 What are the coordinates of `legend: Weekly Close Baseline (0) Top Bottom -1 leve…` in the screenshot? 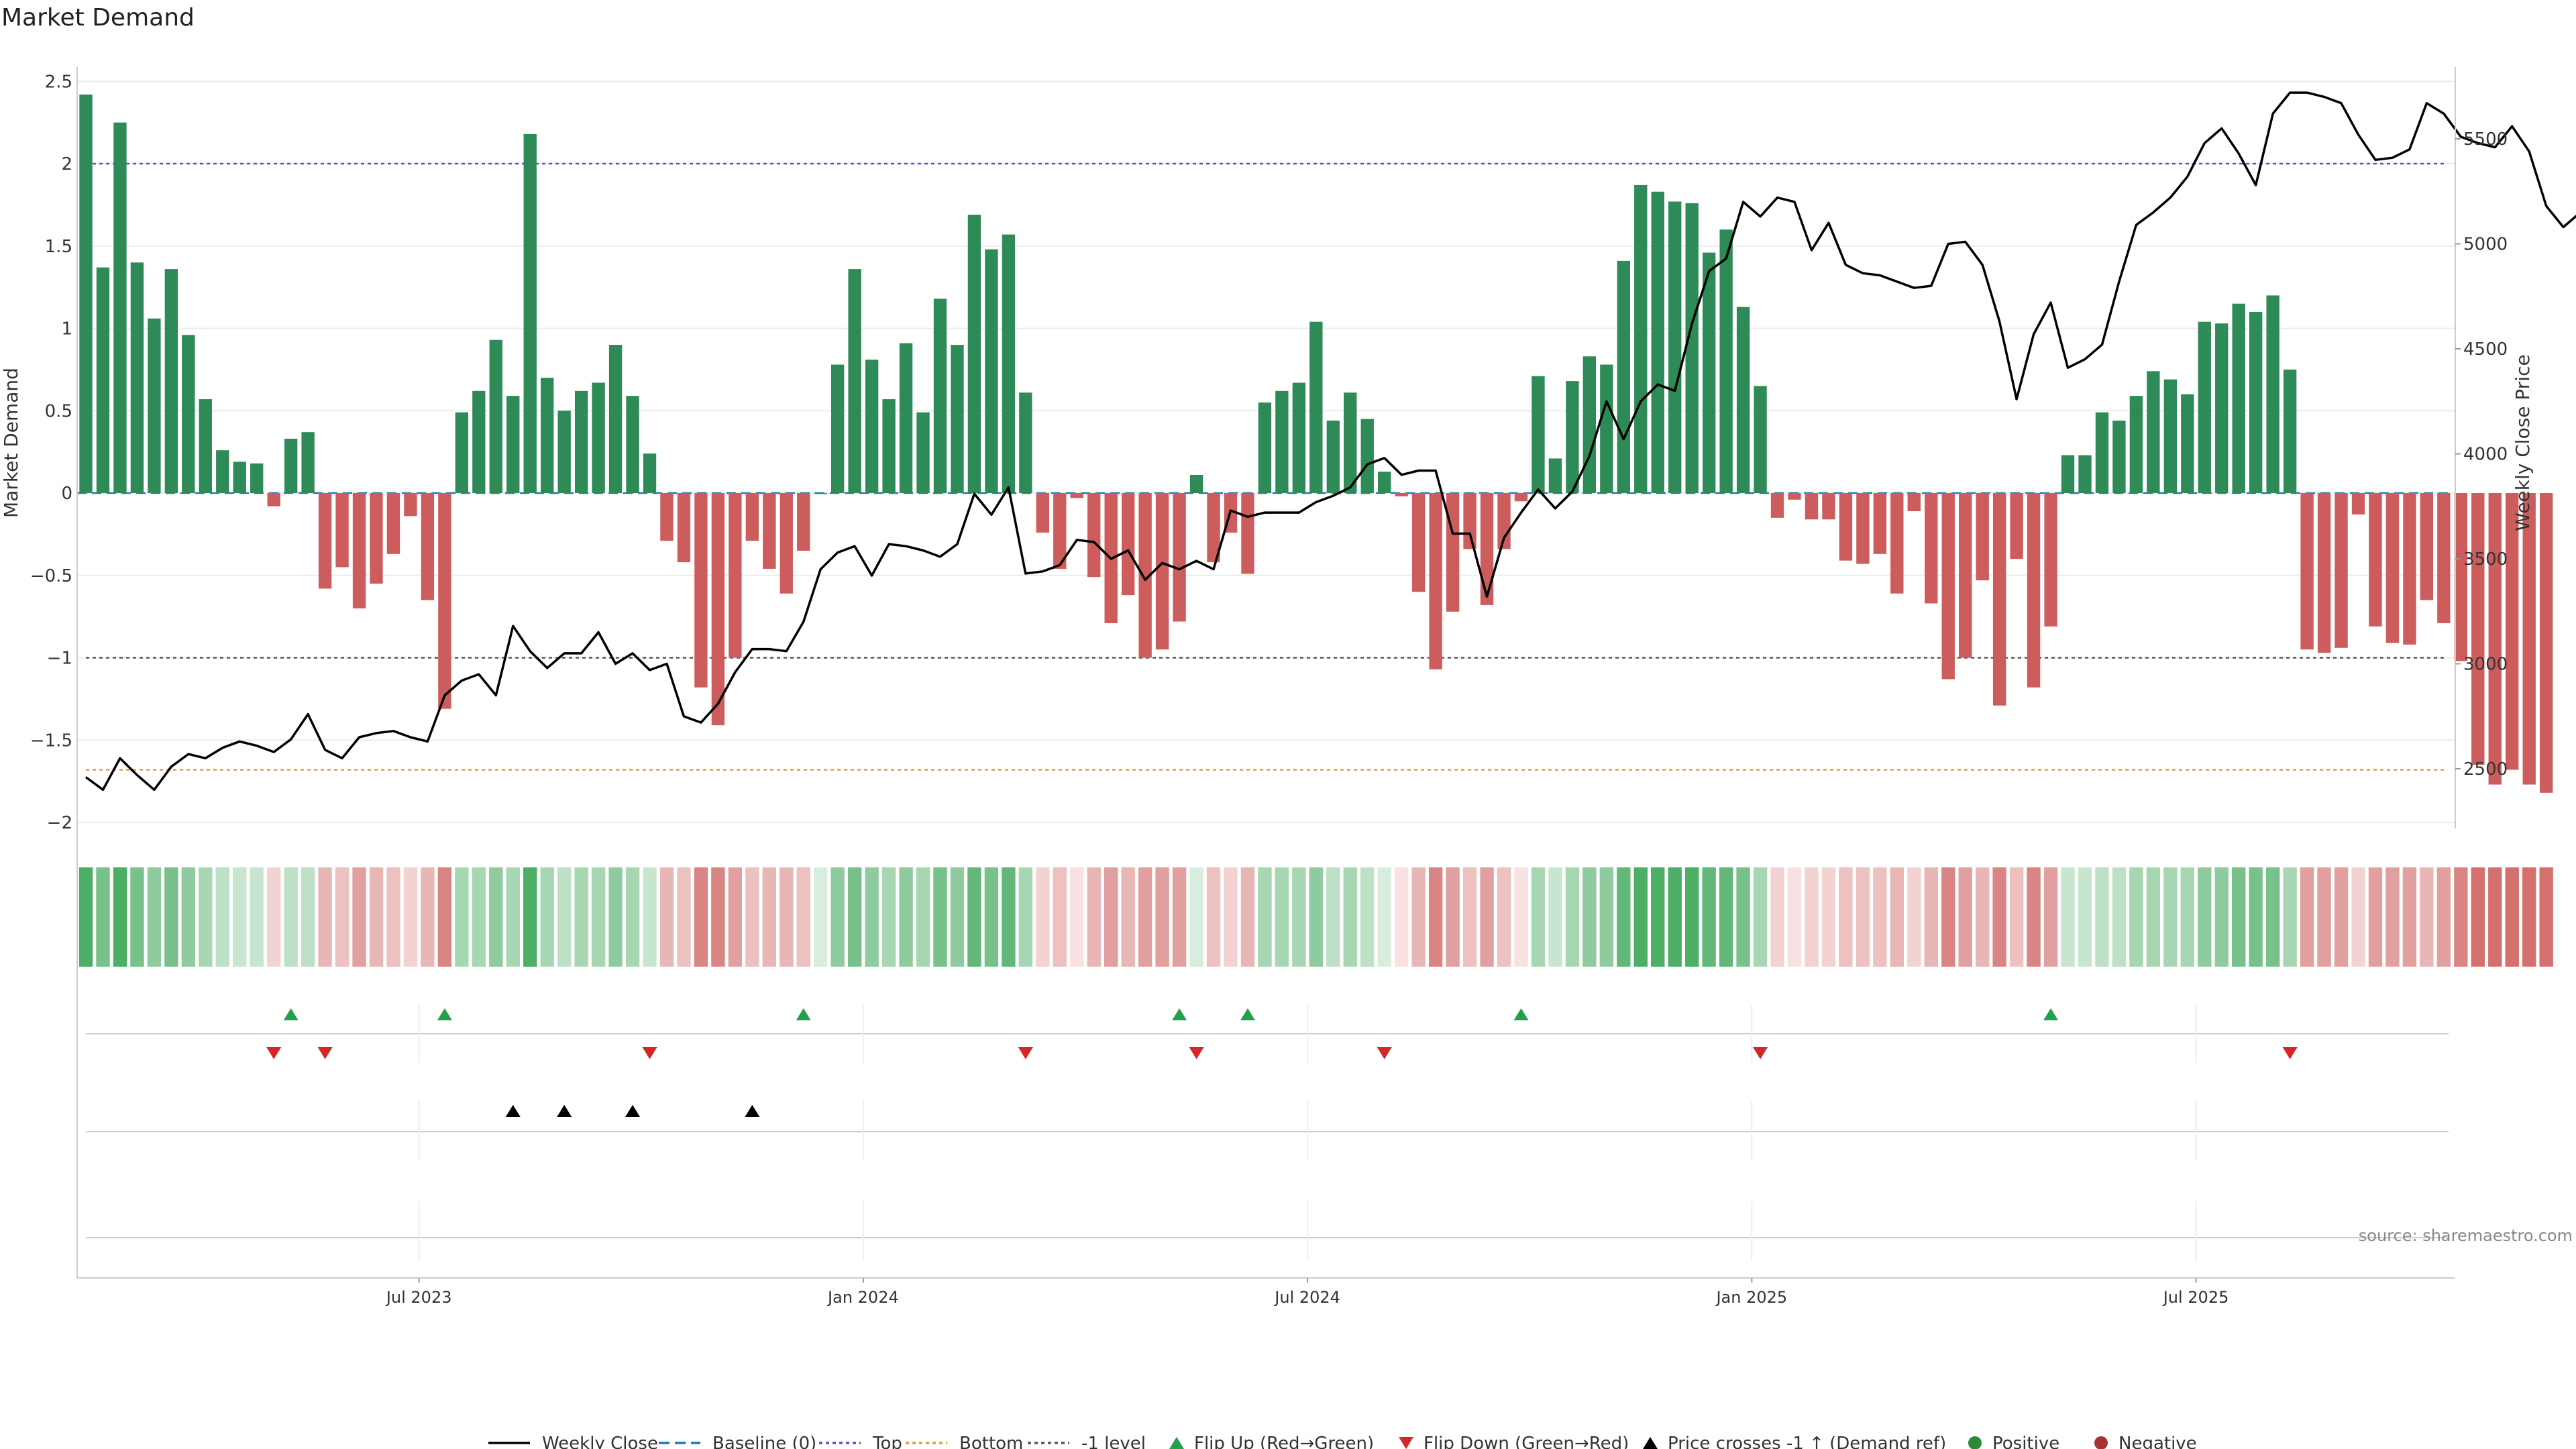 It's located at (1342, 1441).